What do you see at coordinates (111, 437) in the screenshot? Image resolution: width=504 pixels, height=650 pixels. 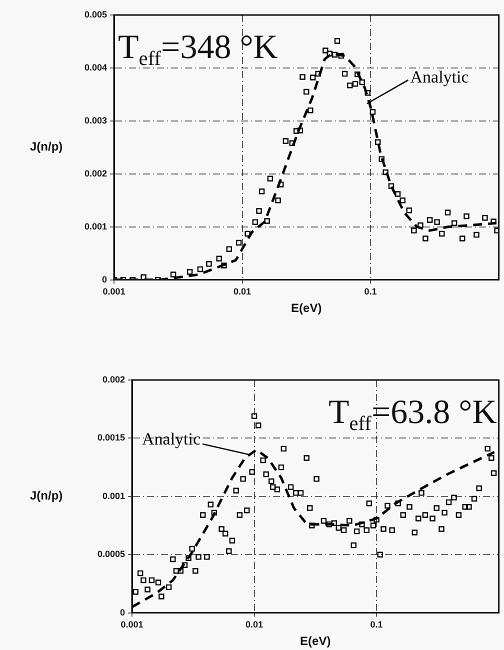 I see `y-tick-label: 0.0015` at bounding box center [111, 437].